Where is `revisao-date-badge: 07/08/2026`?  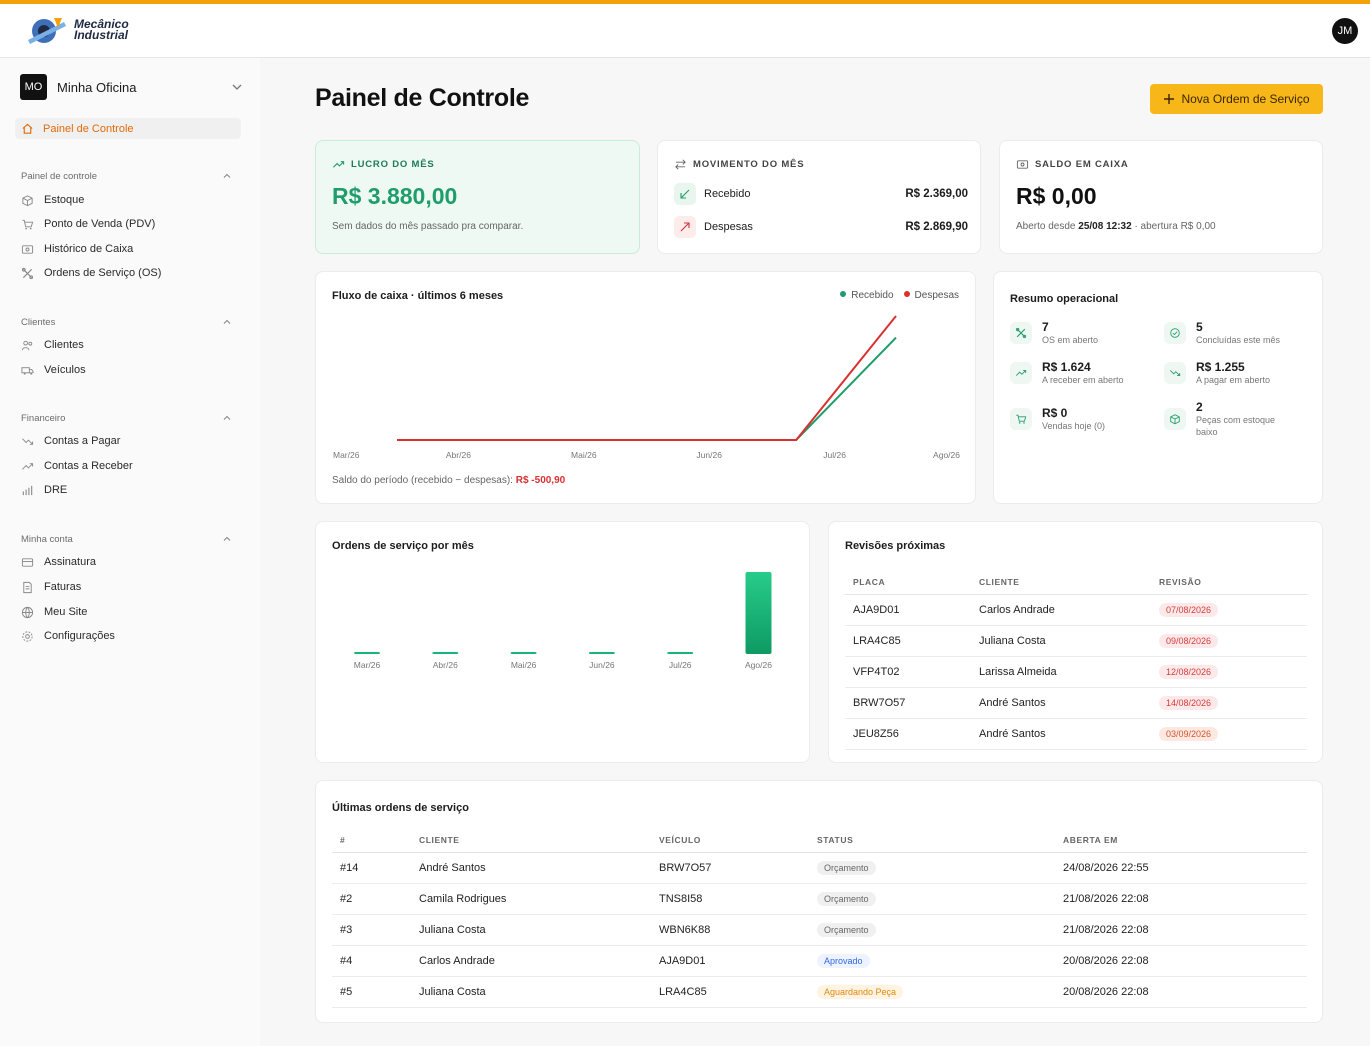 revisao-date-badge: 07/08/2026 is located at coordinates (1189, 609).